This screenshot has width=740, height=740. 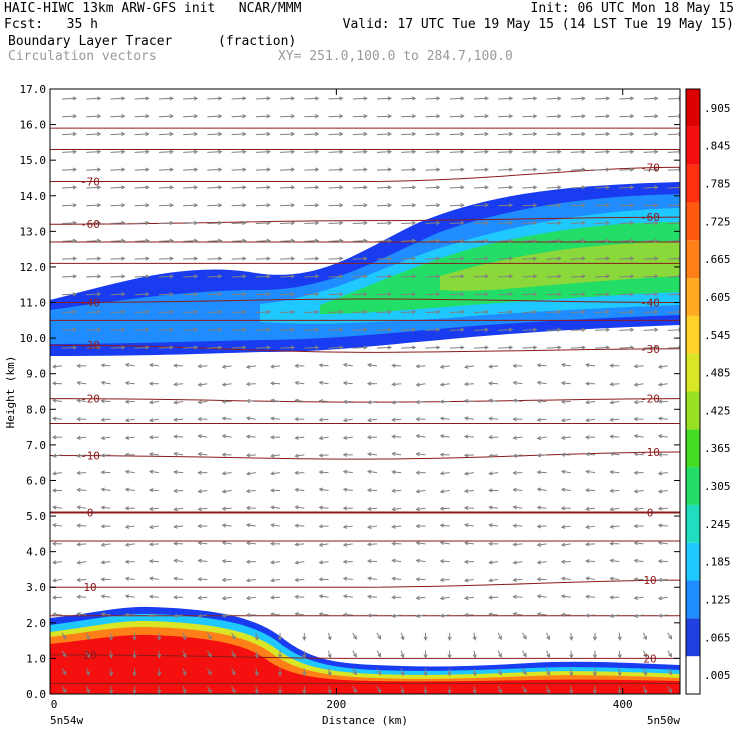 I want to click on upper-layer-core, so click(x=560, y=266).